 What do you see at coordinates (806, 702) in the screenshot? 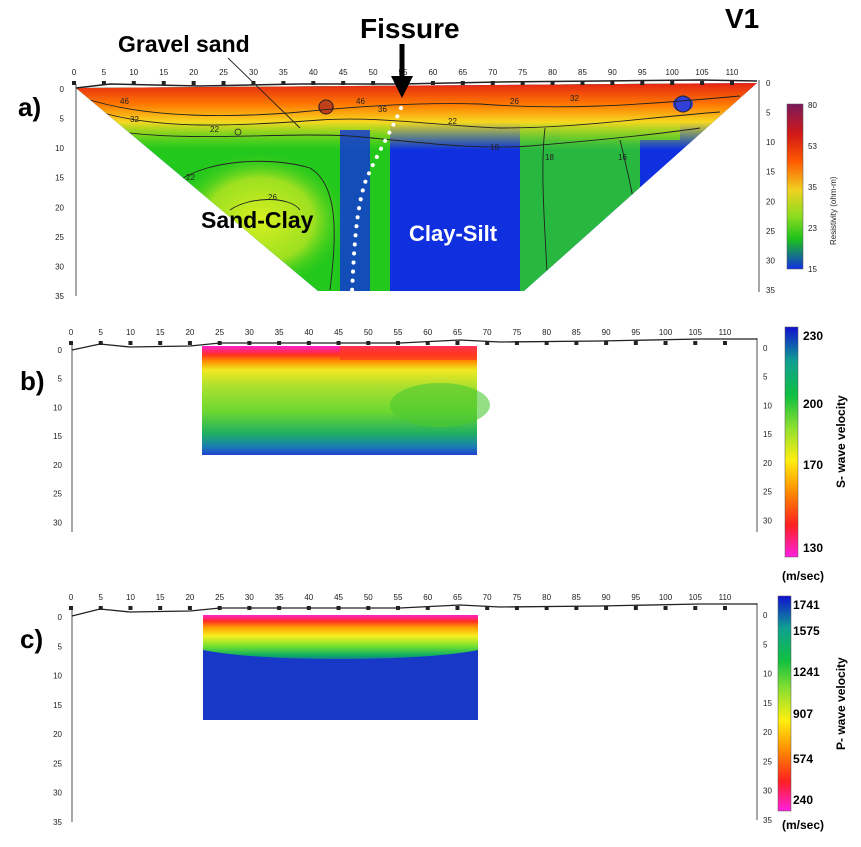
I see `p-wave-colorbar-ticks: 1741 1575 1241 907 574 240` at bounding box center [806, 702].